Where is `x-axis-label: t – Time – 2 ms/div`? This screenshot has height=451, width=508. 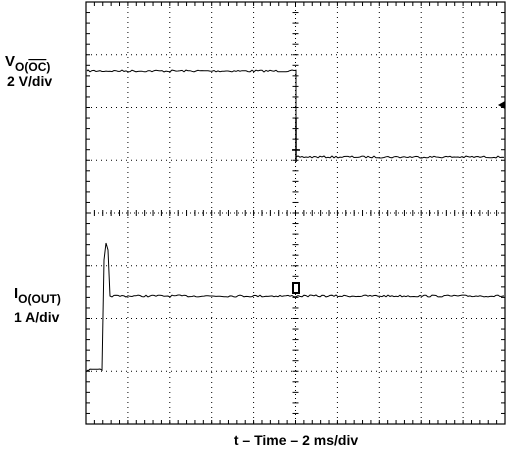 x-axis-label: t – Time – 2 ms/div is located at coordinates (296, 440).